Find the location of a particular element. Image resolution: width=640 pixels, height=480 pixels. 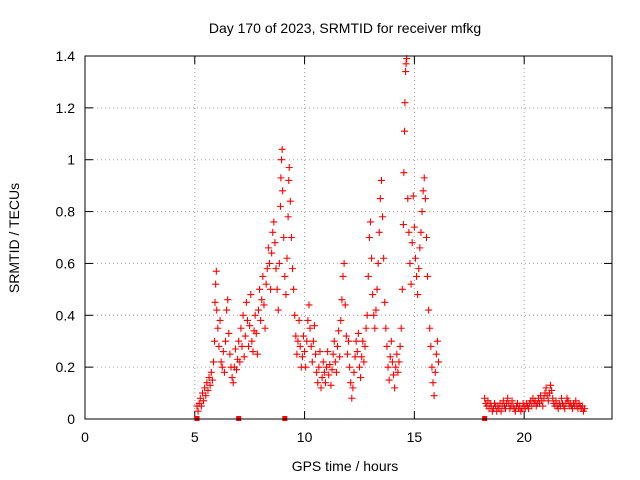

x-tick-label: 0 is located at coordinates (85, 437).